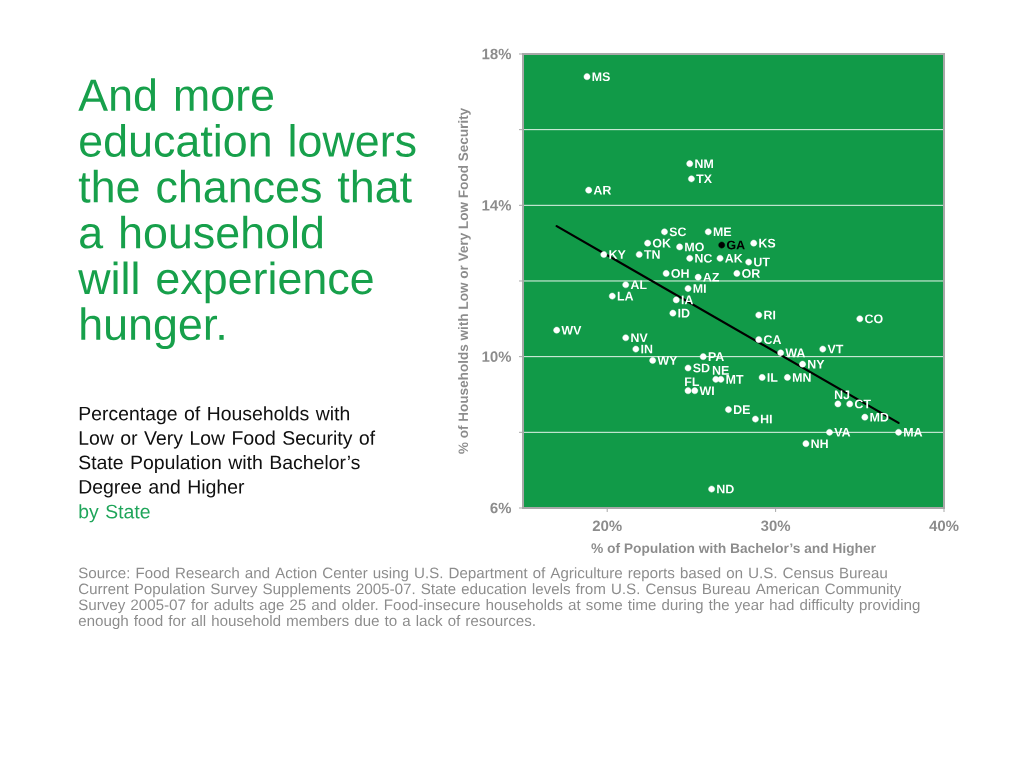 This screenshot has height=768, width=1024. I want to click on annotation: NC, so click(704, 258).